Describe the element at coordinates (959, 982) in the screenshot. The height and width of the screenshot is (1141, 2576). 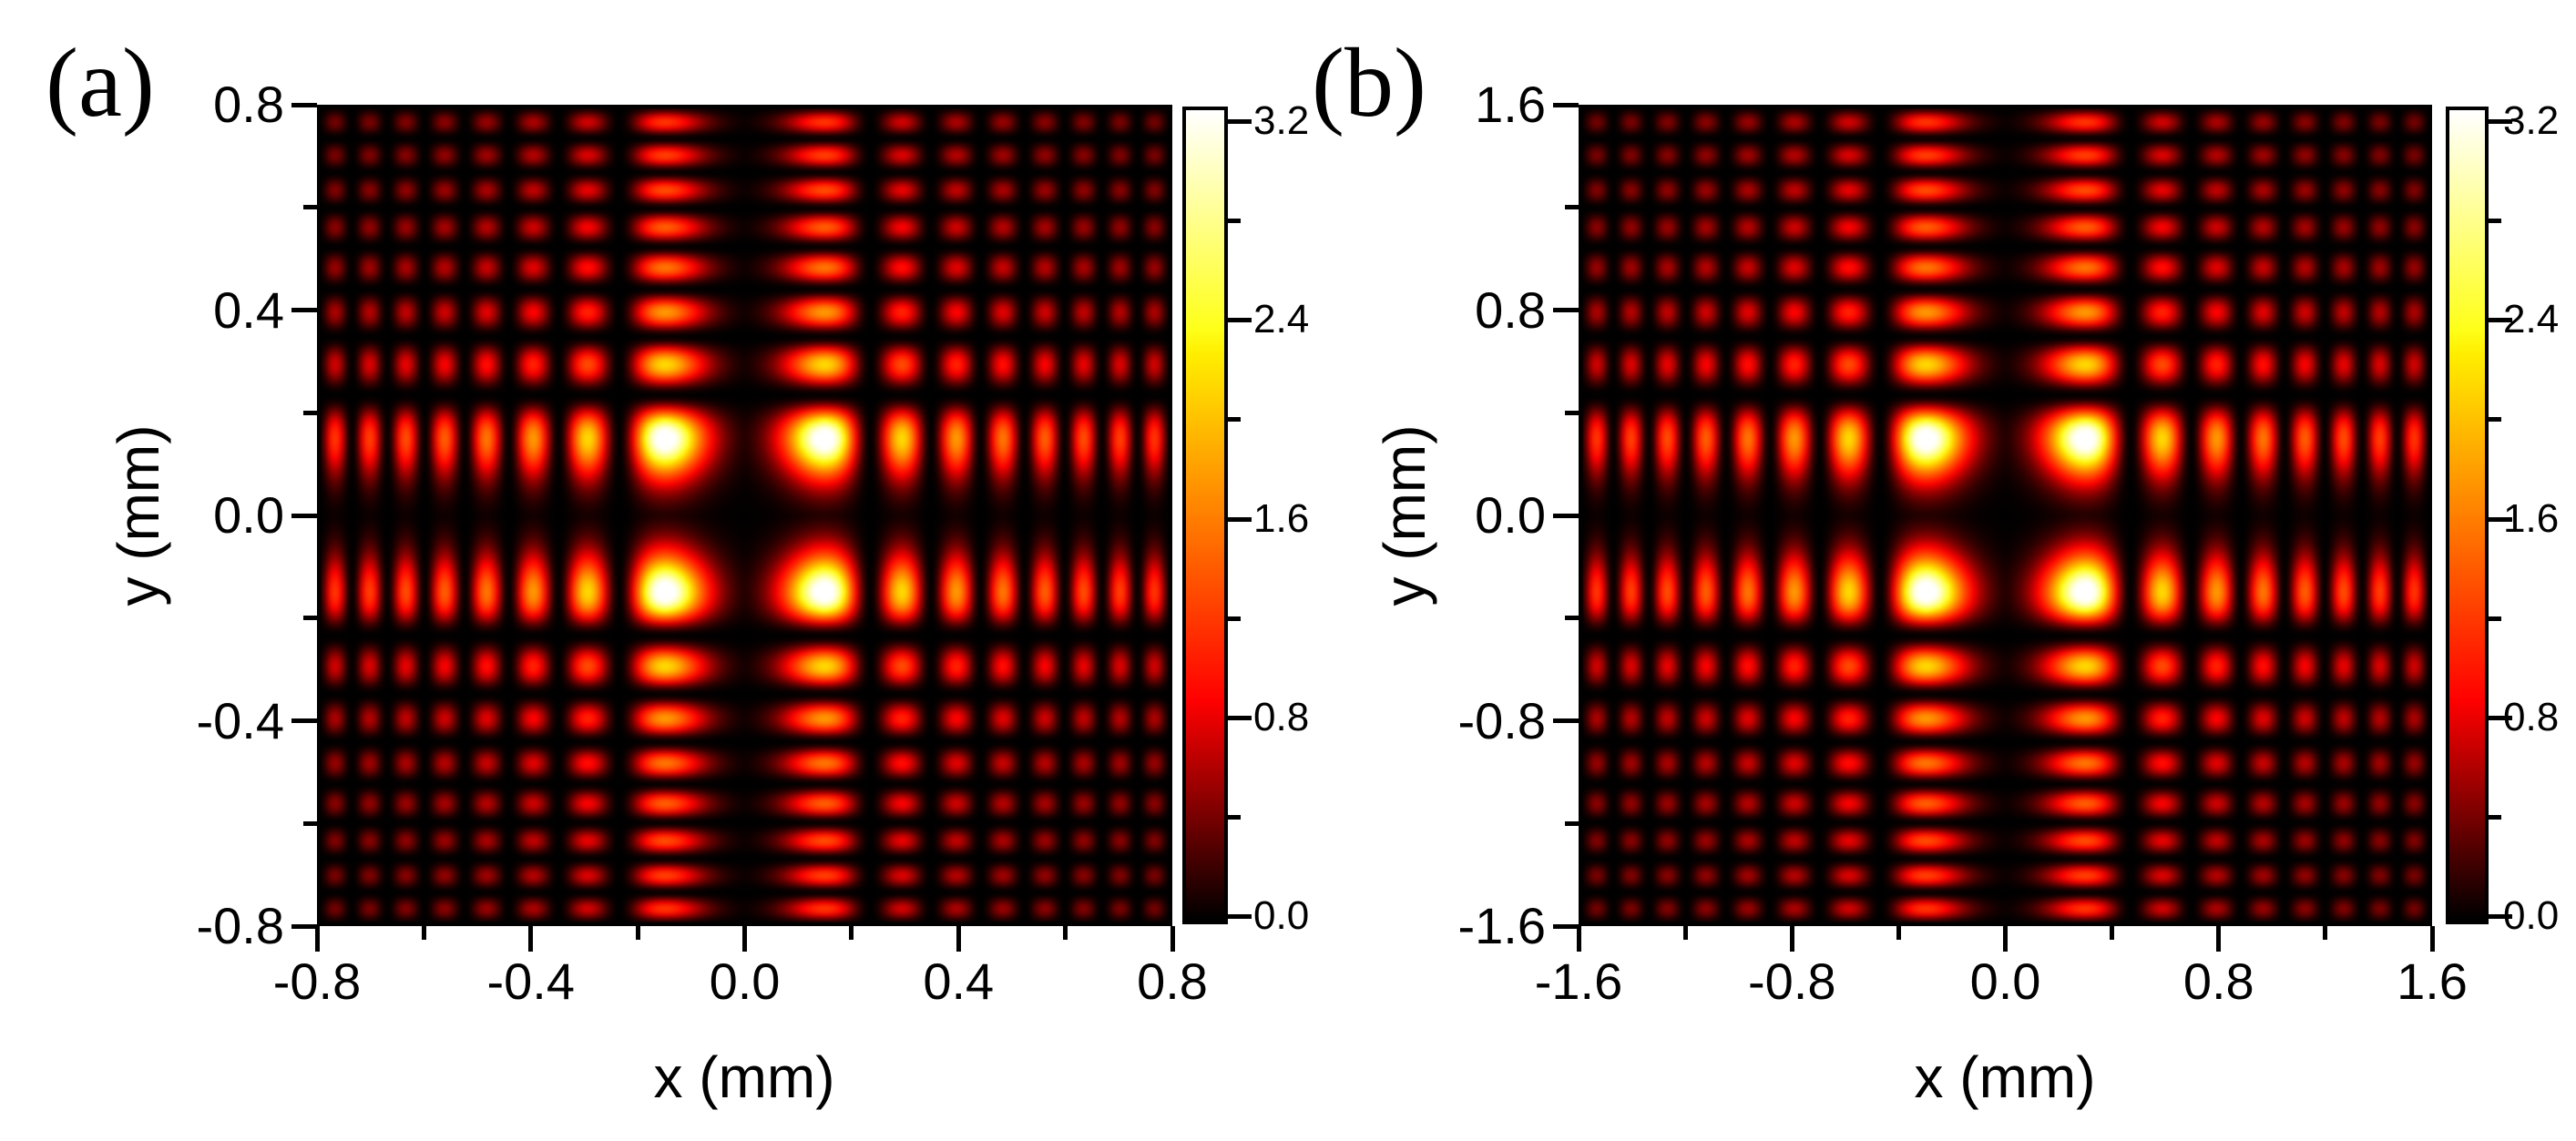
I see `x-tick-label: 0.4` at that location.